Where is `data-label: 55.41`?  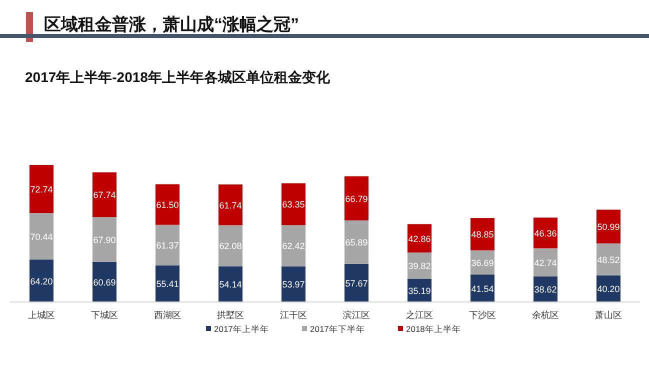
data-label: 55.41 is located at coordinates (167, 284).